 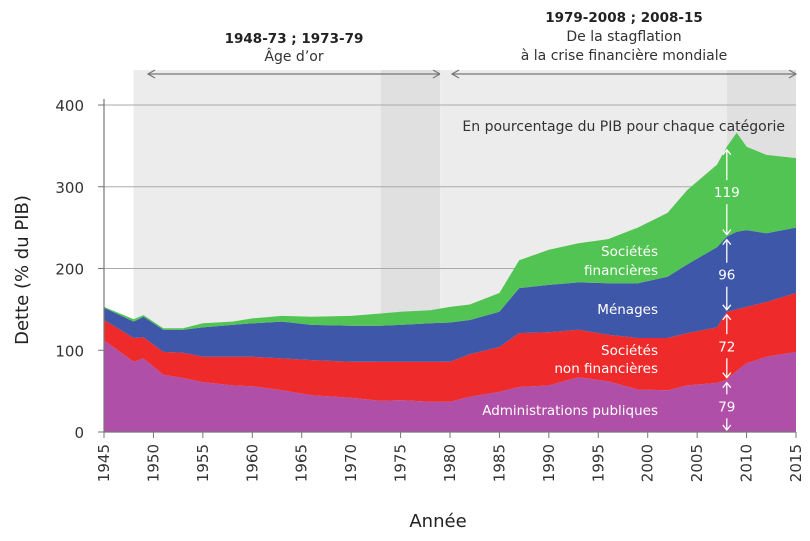 What do you see at coordinates (606, 369) in the screenshot?
I see `series-label: non financières` at bounding box center [606, 369].